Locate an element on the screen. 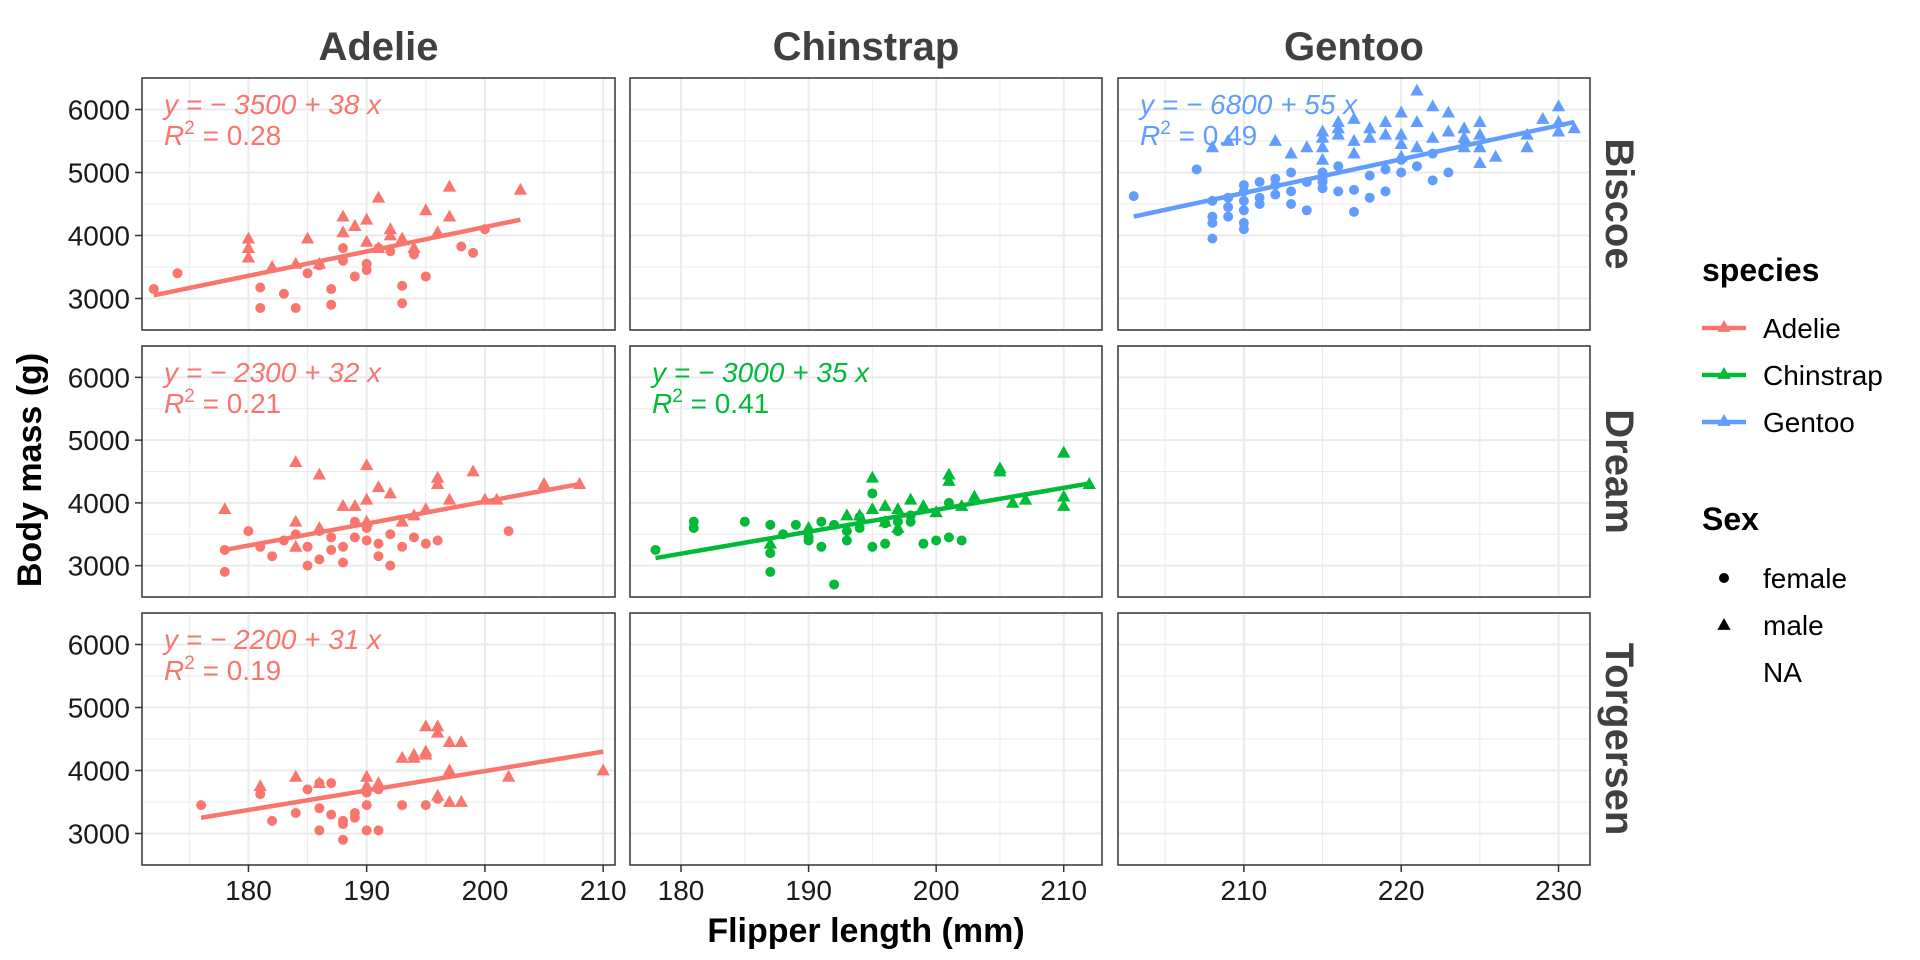 The image size is (1920, 960). y-tick-label: 4000 is located at coordinates (99, 503).